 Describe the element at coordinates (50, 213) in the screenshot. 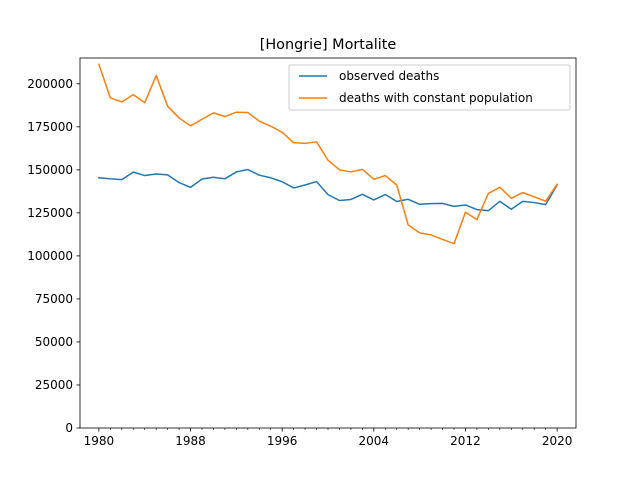

I see `y-tick-label: 125000` at that location.